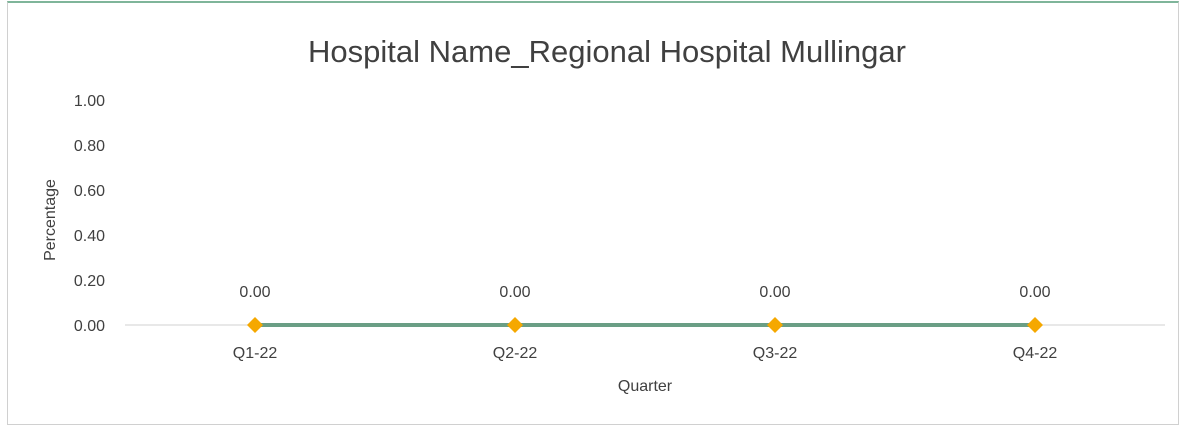  I want to click on y-tick-label: 0.20, so click(89, 281).